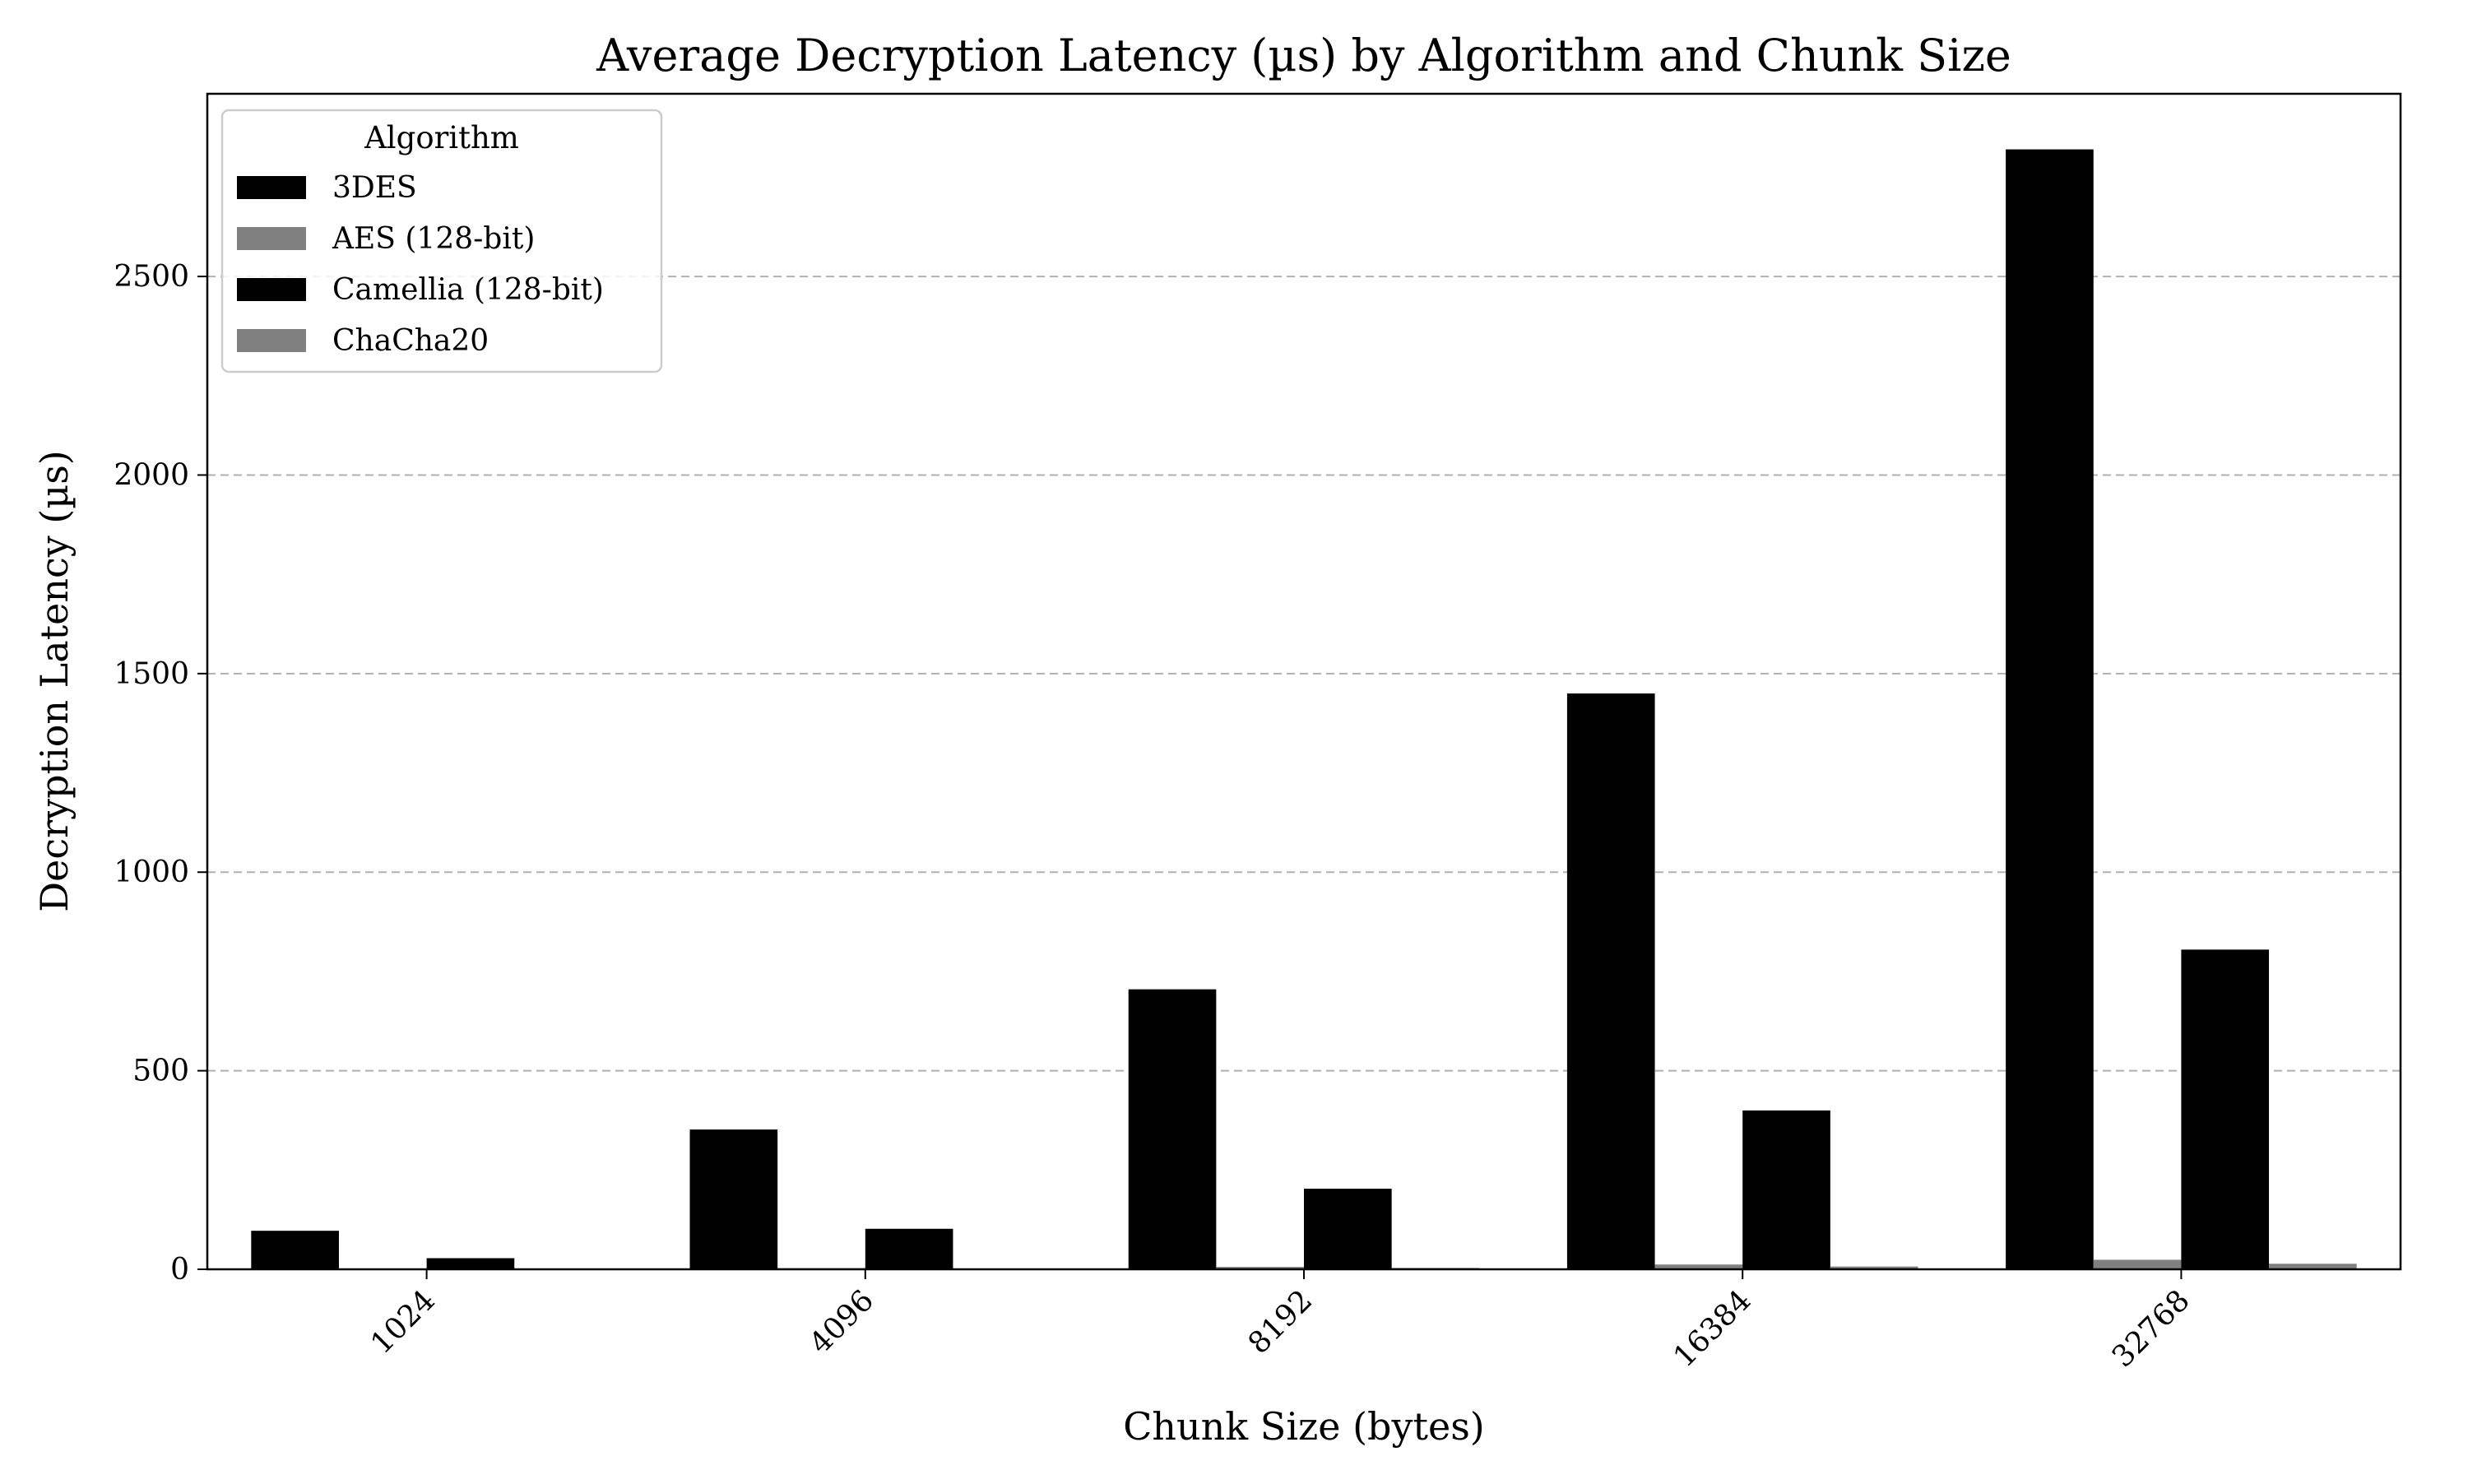 Image resolution: width=2468 pixels, height=1484 pixels. I want to click on y-tick-label: 1500, so click(151, 674).